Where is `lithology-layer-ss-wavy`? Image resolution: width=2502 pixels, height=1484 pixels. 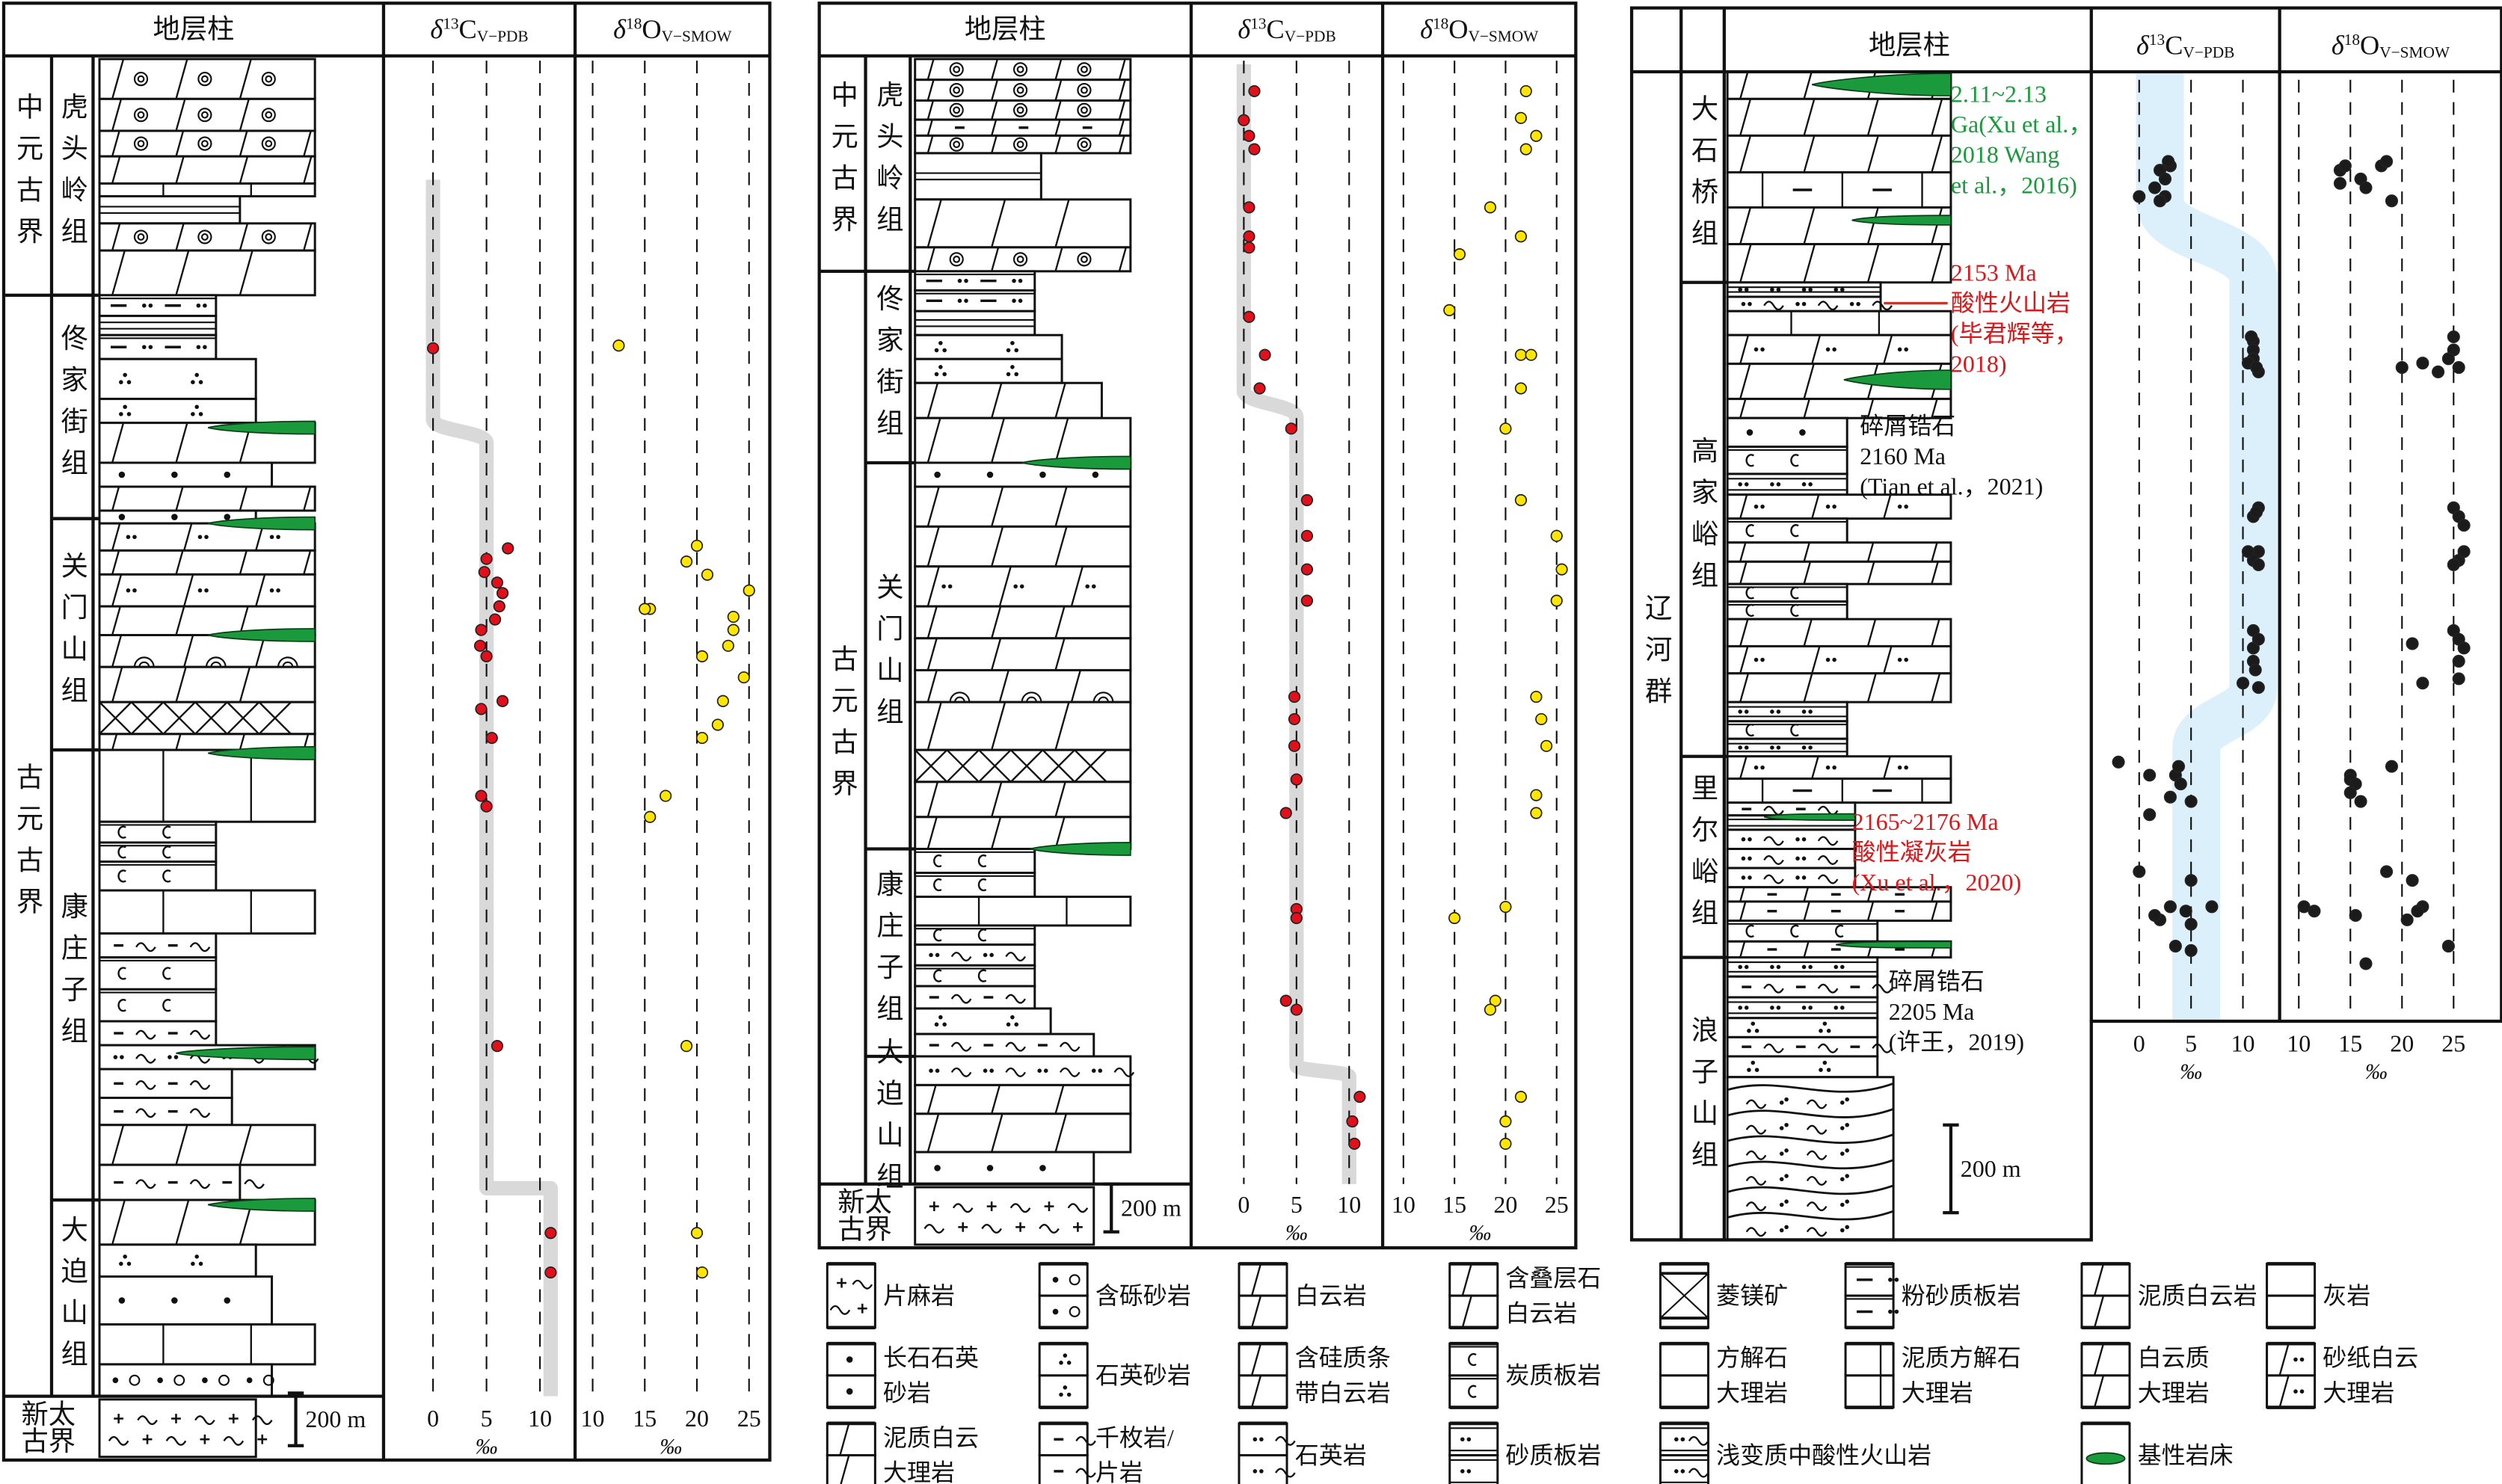
lithology-layer-ss-wavy is located at coordinates (1791, 859).